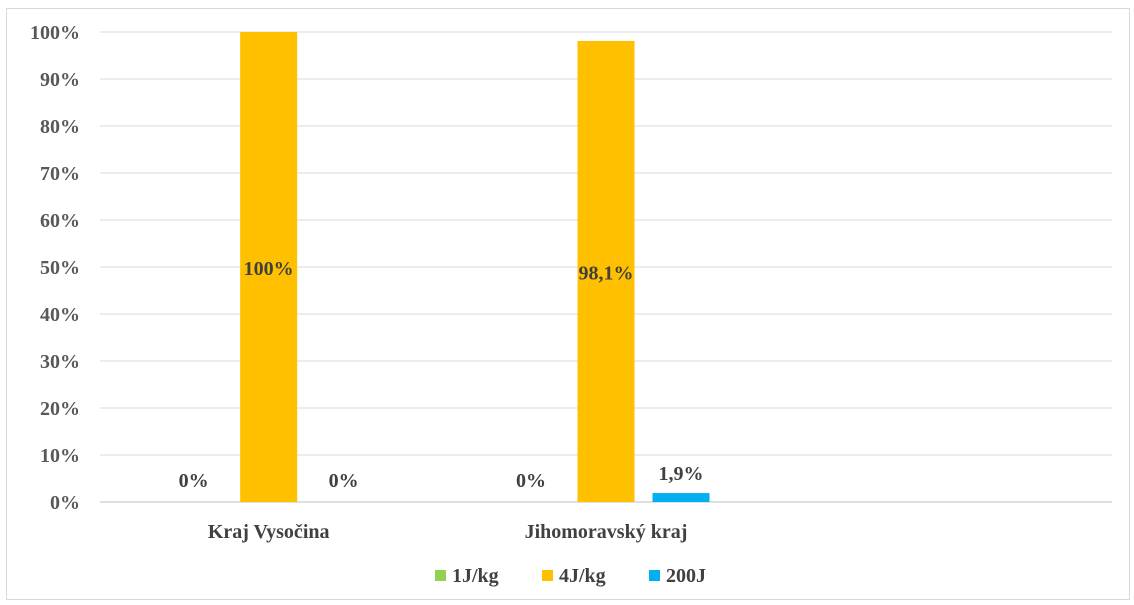 This screenshot has width=1134, height=605. I want to click on y-tick-label: 60%, so click(60, 221).